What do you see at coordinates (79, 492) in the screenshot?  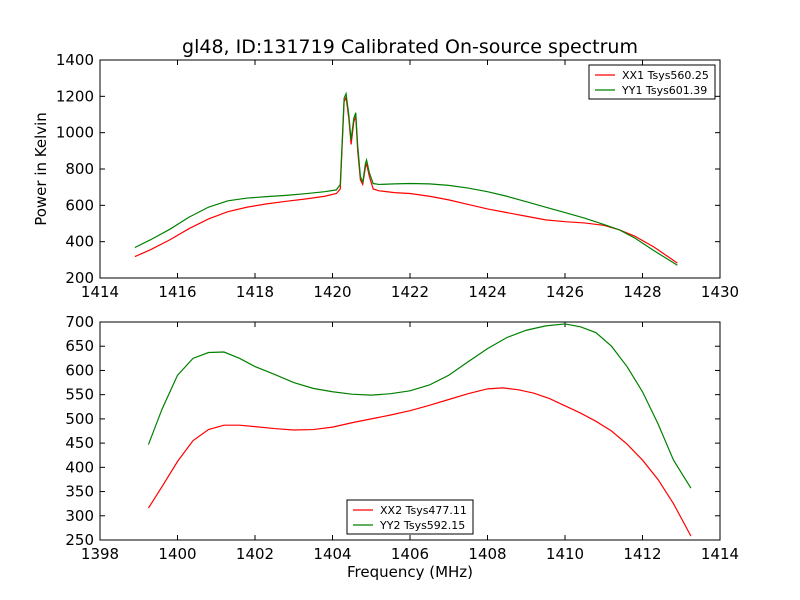 I see `y-tick-label: 350` at bounding box center [79, 492].